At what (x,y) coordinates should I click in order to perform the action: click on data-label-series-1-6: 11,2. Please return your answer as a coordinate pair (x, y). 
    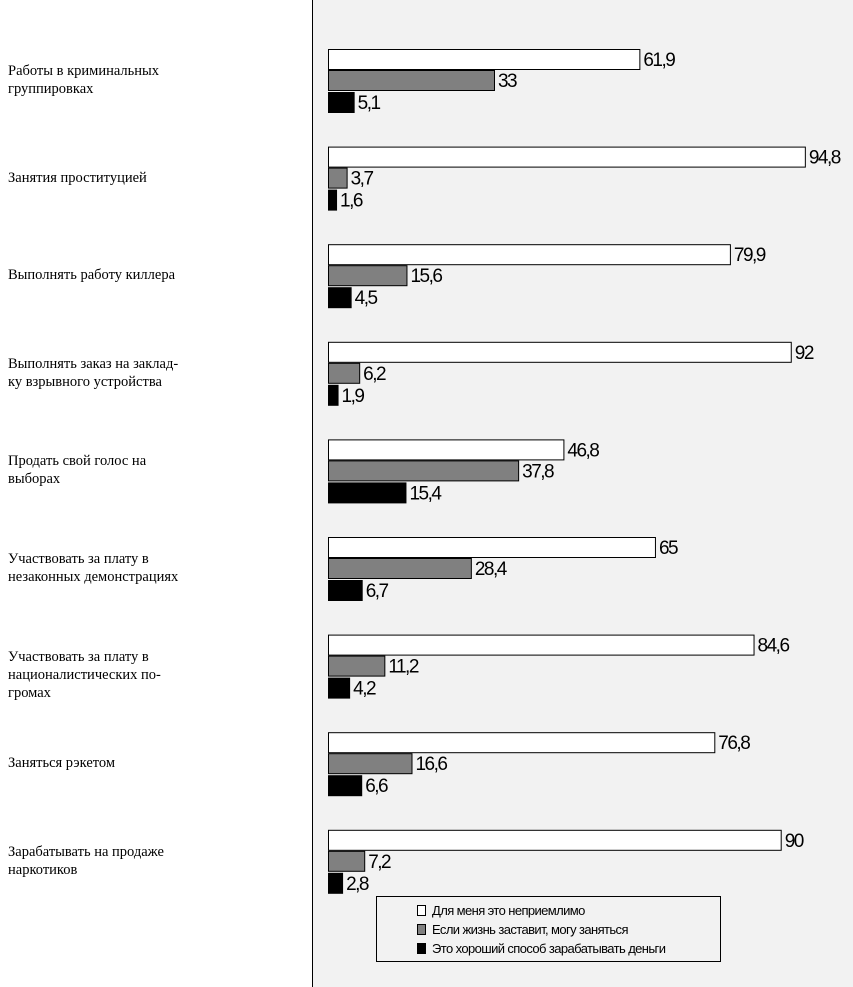
    Looking at the image, I should click on (403, 667).